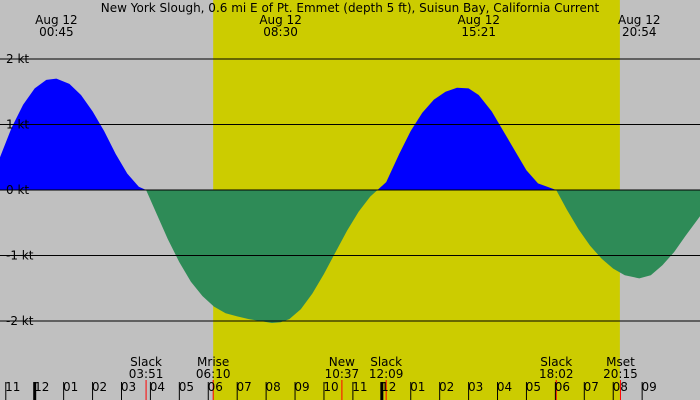 The height and width of the screenshot is (400, 700). Describe the element at coordinates (20, 321) in the screenshot. I see `y-tick-label: -2 kt` at that location.